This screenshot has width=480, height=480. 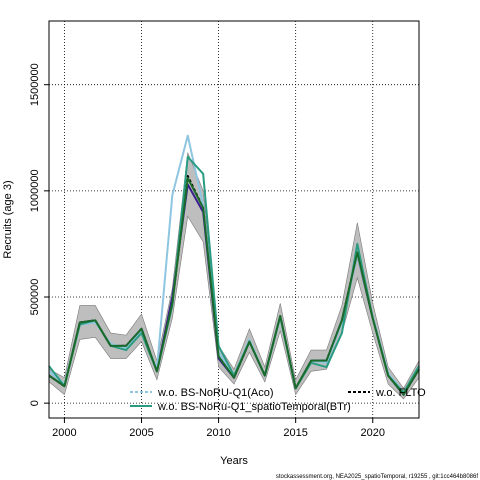 I want to click on y-tick-label: 1000000, so click(x=35, y=190).